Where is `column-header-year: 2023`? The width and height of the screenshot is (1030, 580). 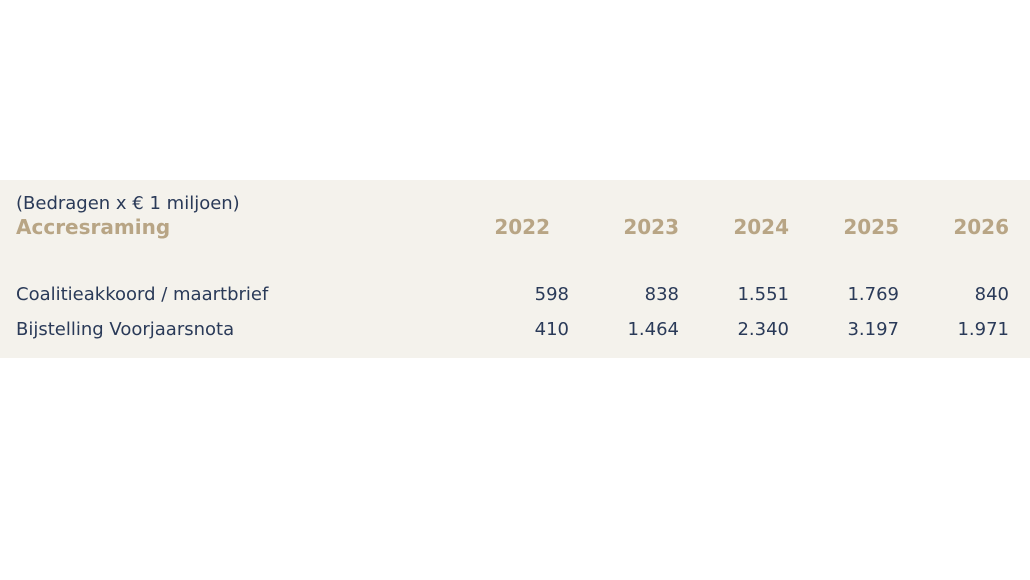
column-header-year: 2023 is located at coordinates (651, 227).